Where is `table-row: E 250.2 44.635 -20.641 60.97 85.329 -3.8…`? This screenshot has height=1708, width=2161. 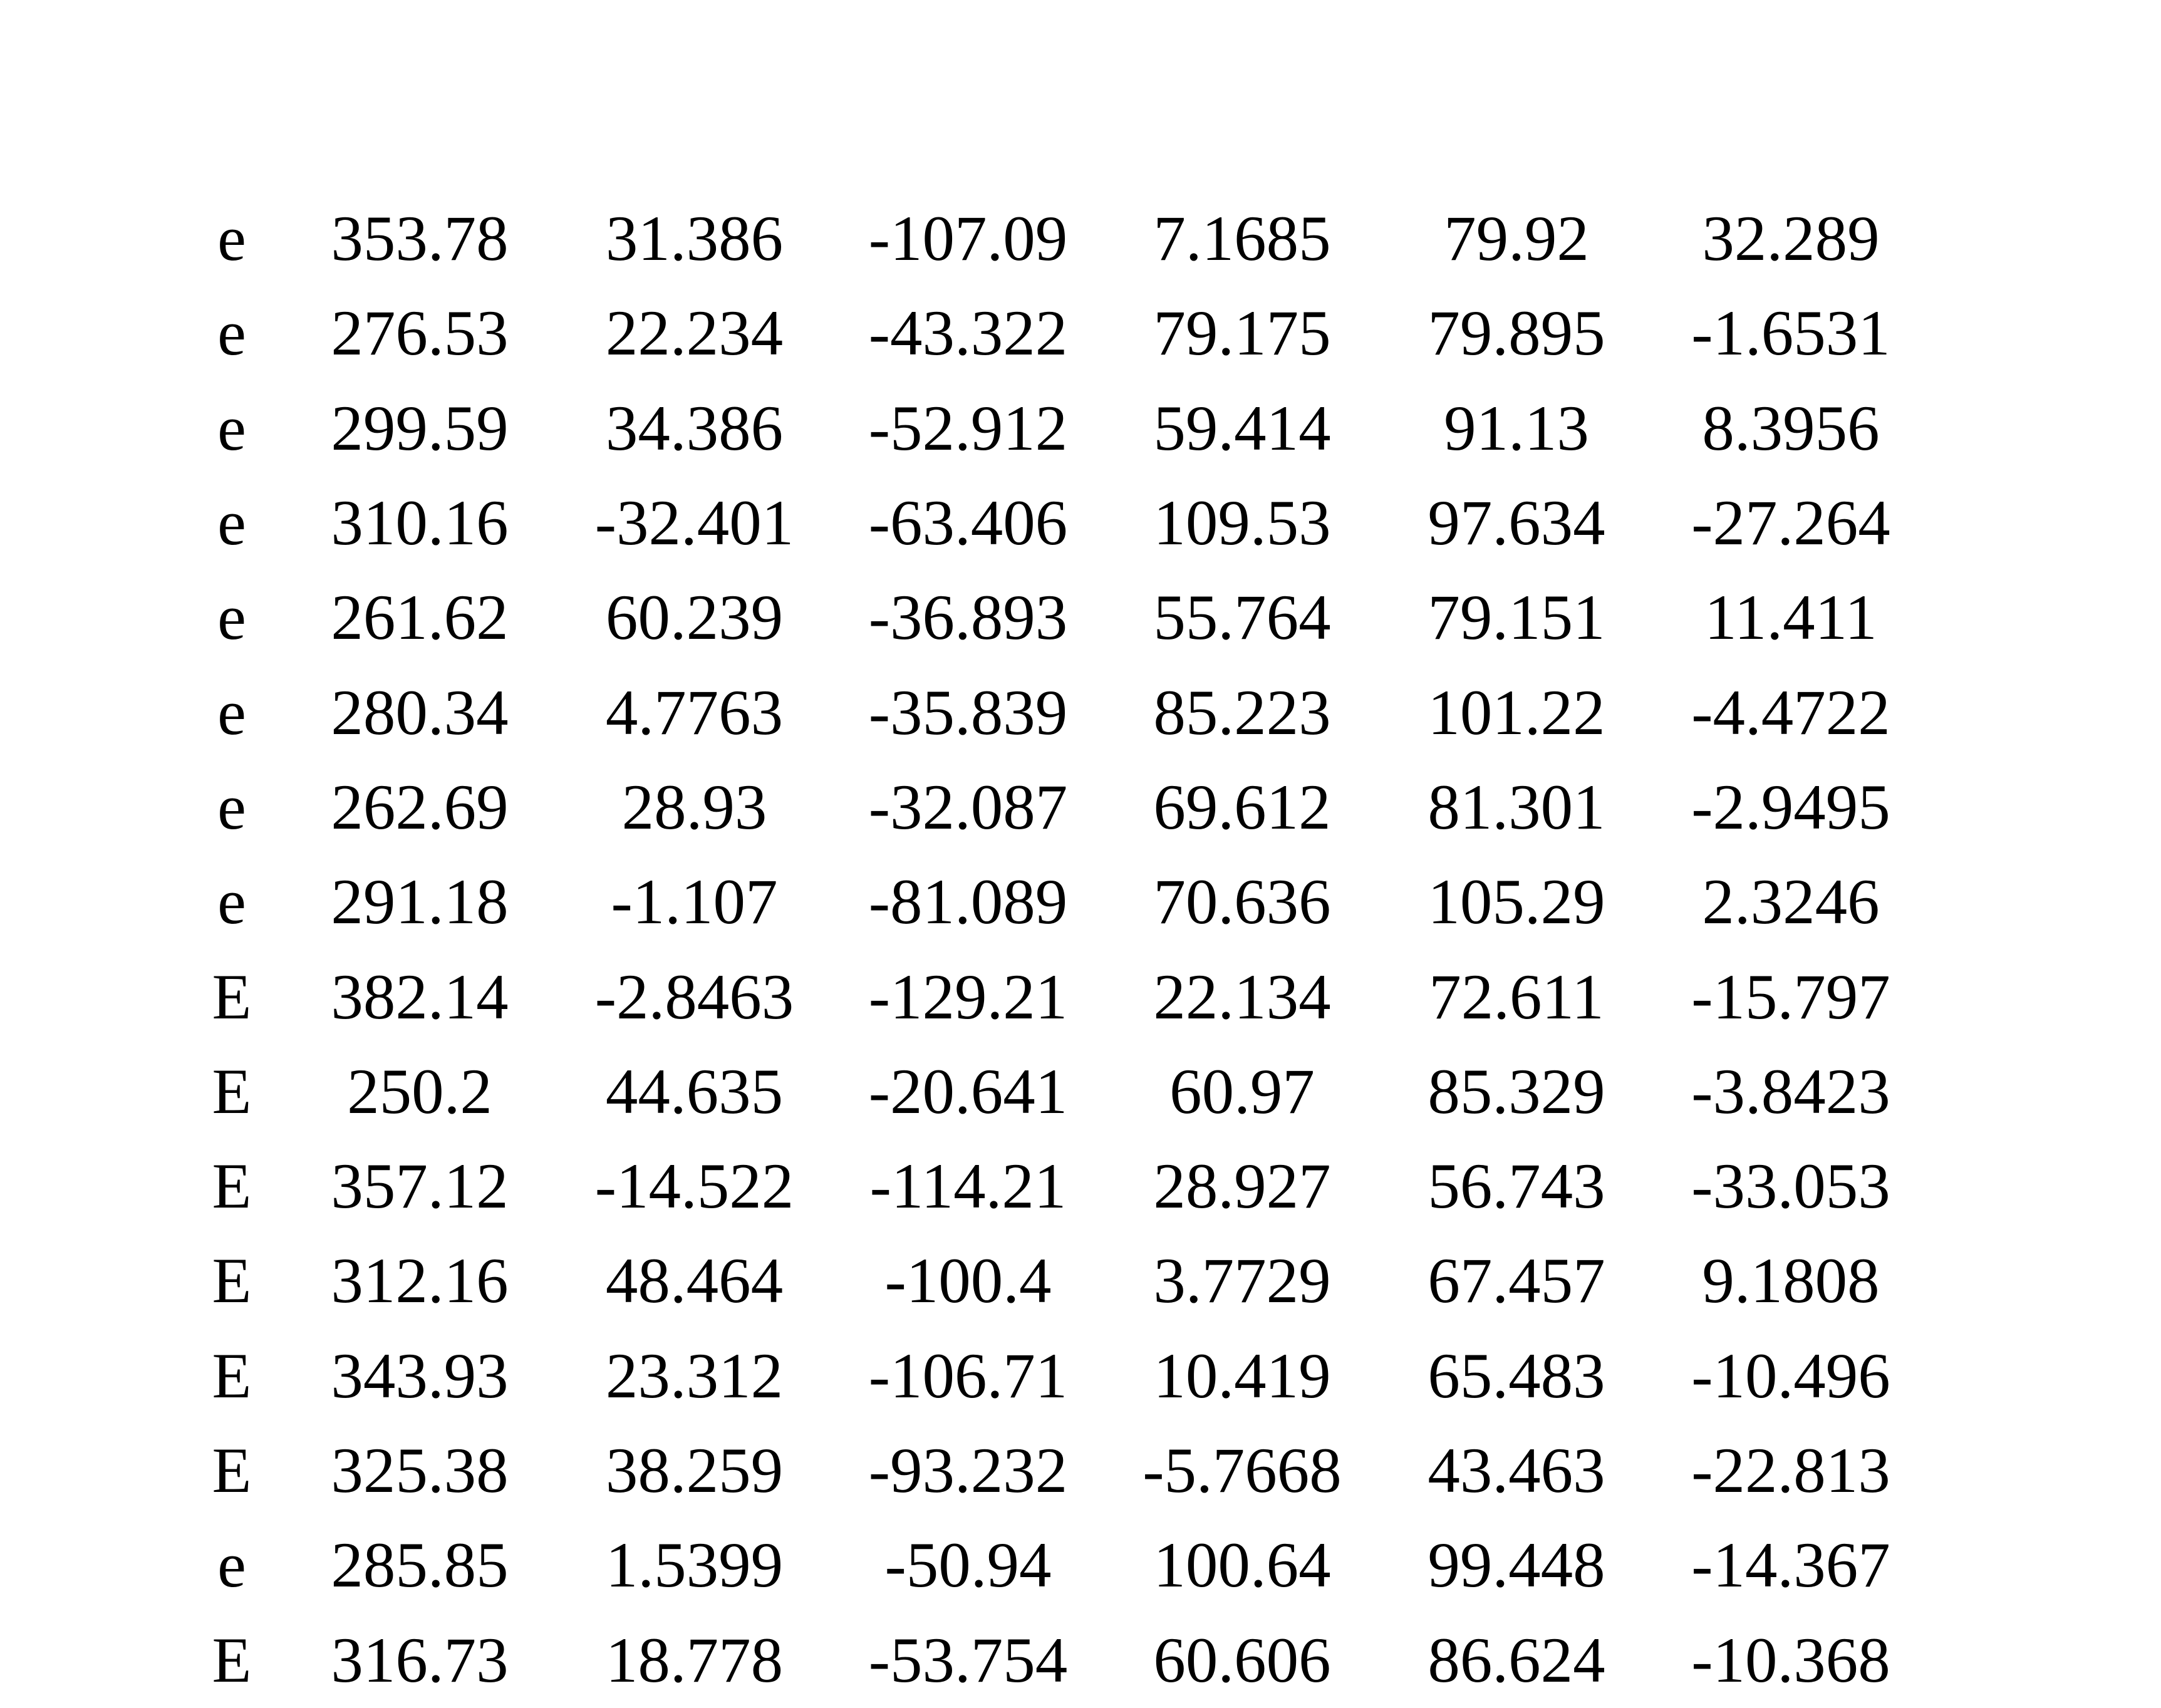 table-row: E 250.2 44.635 -20.641 60.97 85.329 -3.8… is located at coordinates (1055, 1092).